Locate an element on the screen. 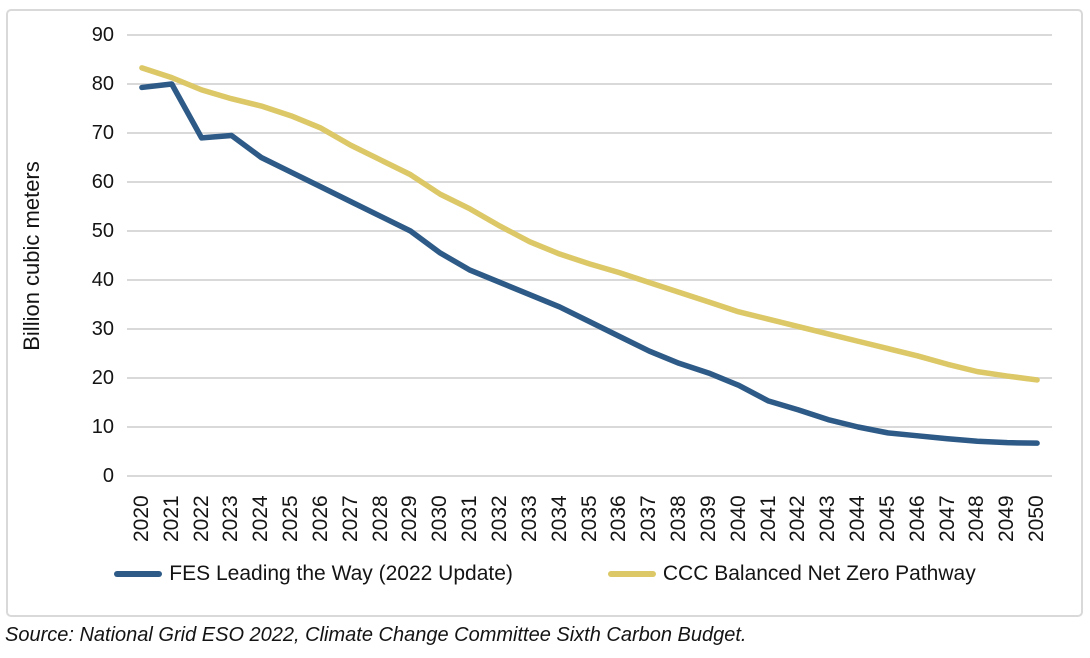 The width and height of the screenshot is (1090, 658). x-tick-label-2046: 2046 is located at coordinates (917, 518).